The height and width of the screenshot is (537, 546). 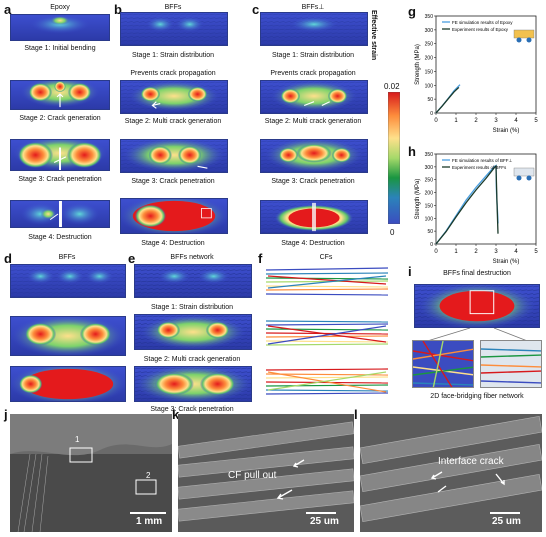 I want to click on cfs-bundle2, so click(x=327, y=334).